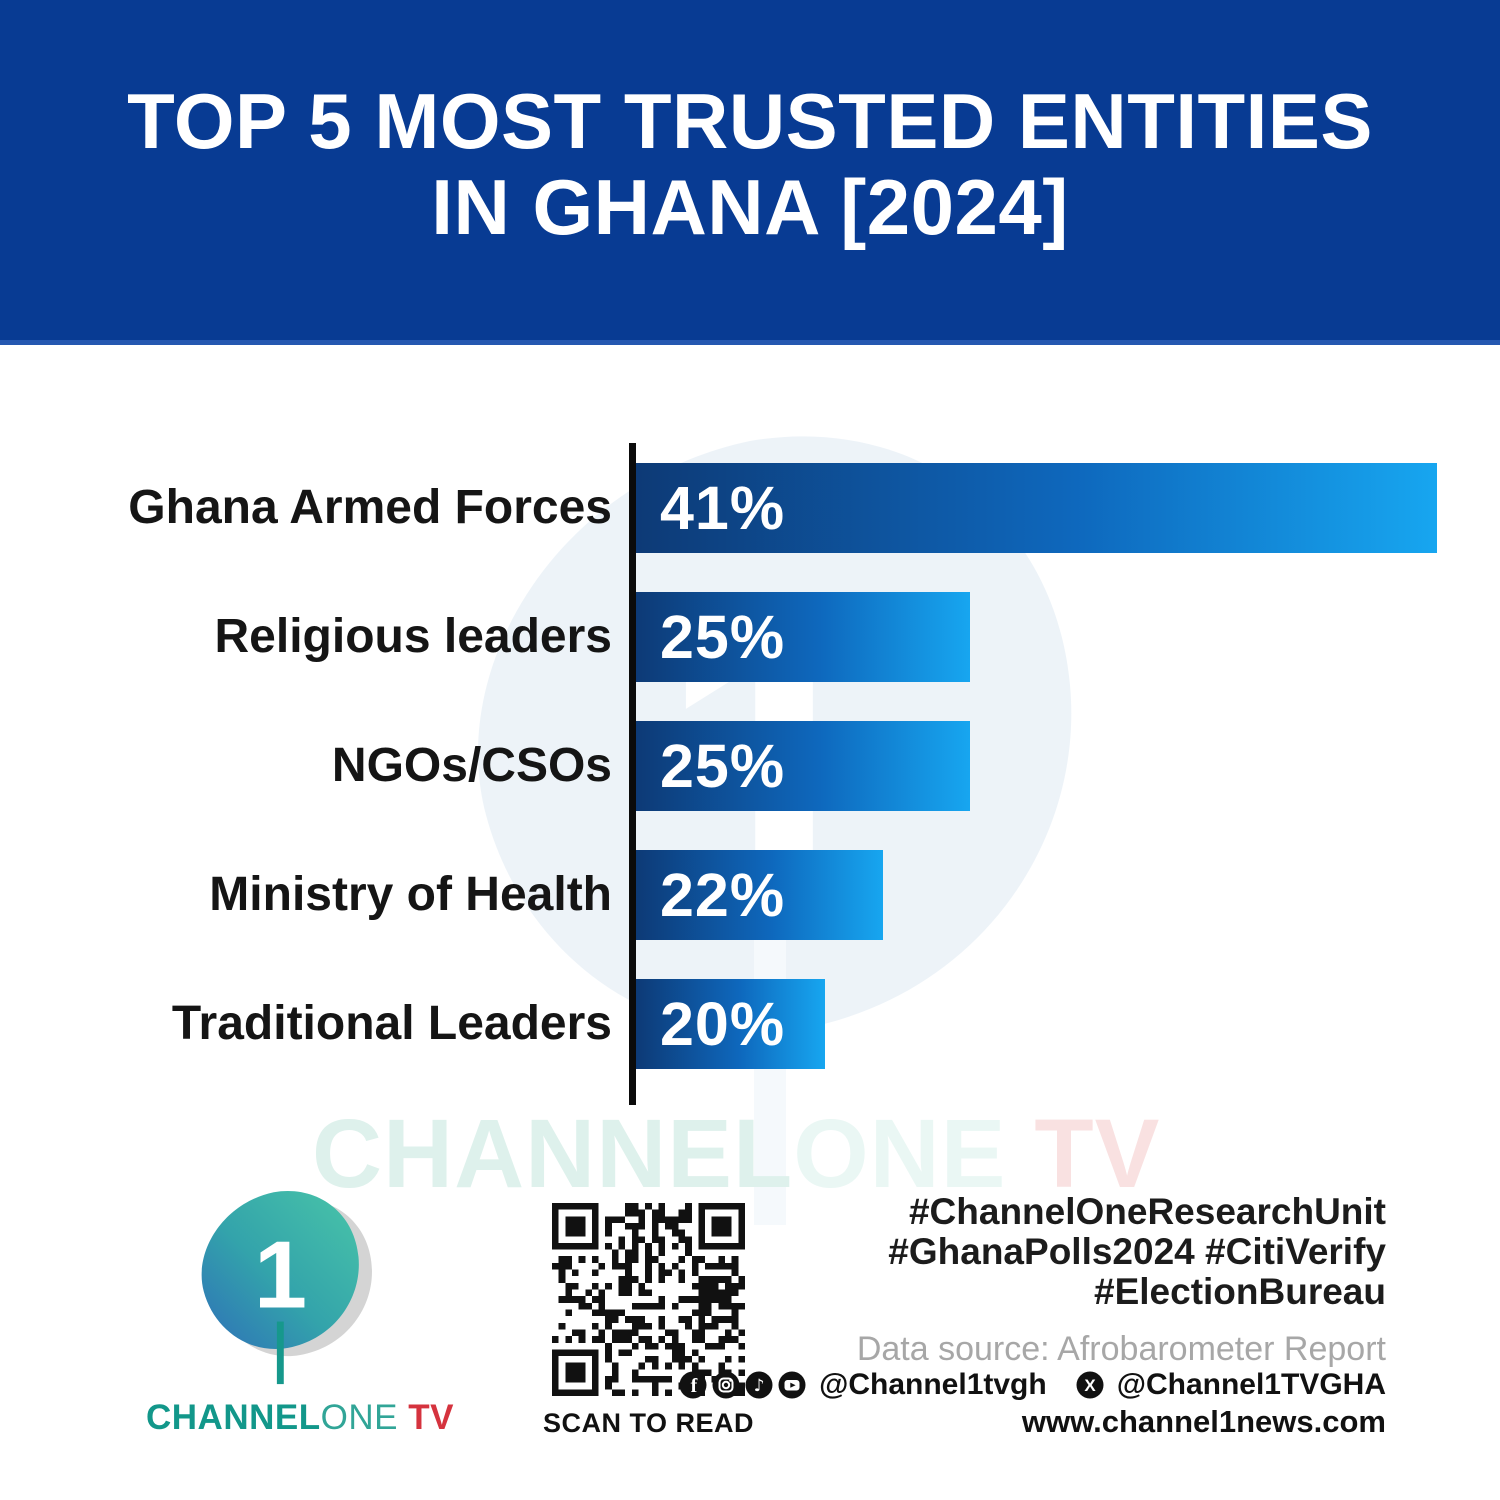 The width and height of the screenshot is (1500, 1500). What do you see at coordinates (792, 1385) in the screenshot?
I see `youtube-icon` at bounding box center [792, 1385].